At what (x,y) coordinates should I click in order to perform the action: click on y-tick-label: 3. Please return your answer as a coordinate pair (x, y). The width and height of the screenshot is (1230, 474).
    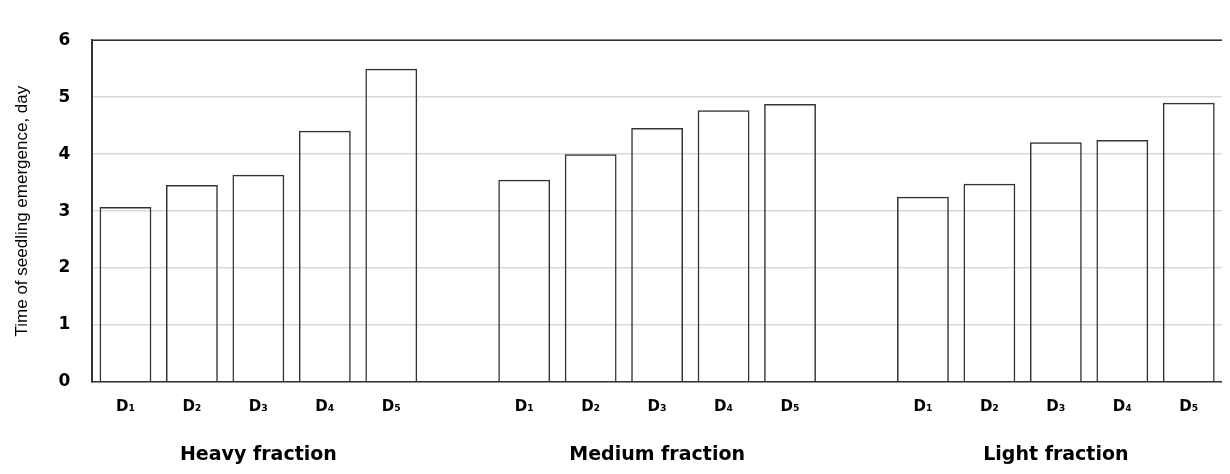
    Looking at the image, I should click on (64, 209).